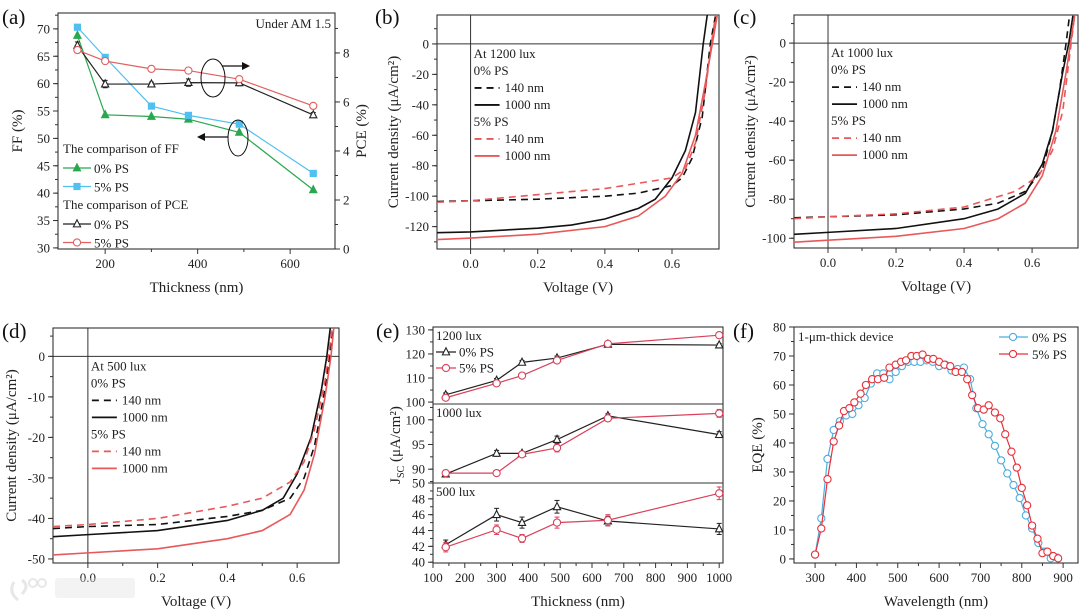 This screenshot has height=610, width=1080. Describe the element at coordinates (846, 336) in the screenshot. I see `device-annotation: 1-μm-thick device` at that location.